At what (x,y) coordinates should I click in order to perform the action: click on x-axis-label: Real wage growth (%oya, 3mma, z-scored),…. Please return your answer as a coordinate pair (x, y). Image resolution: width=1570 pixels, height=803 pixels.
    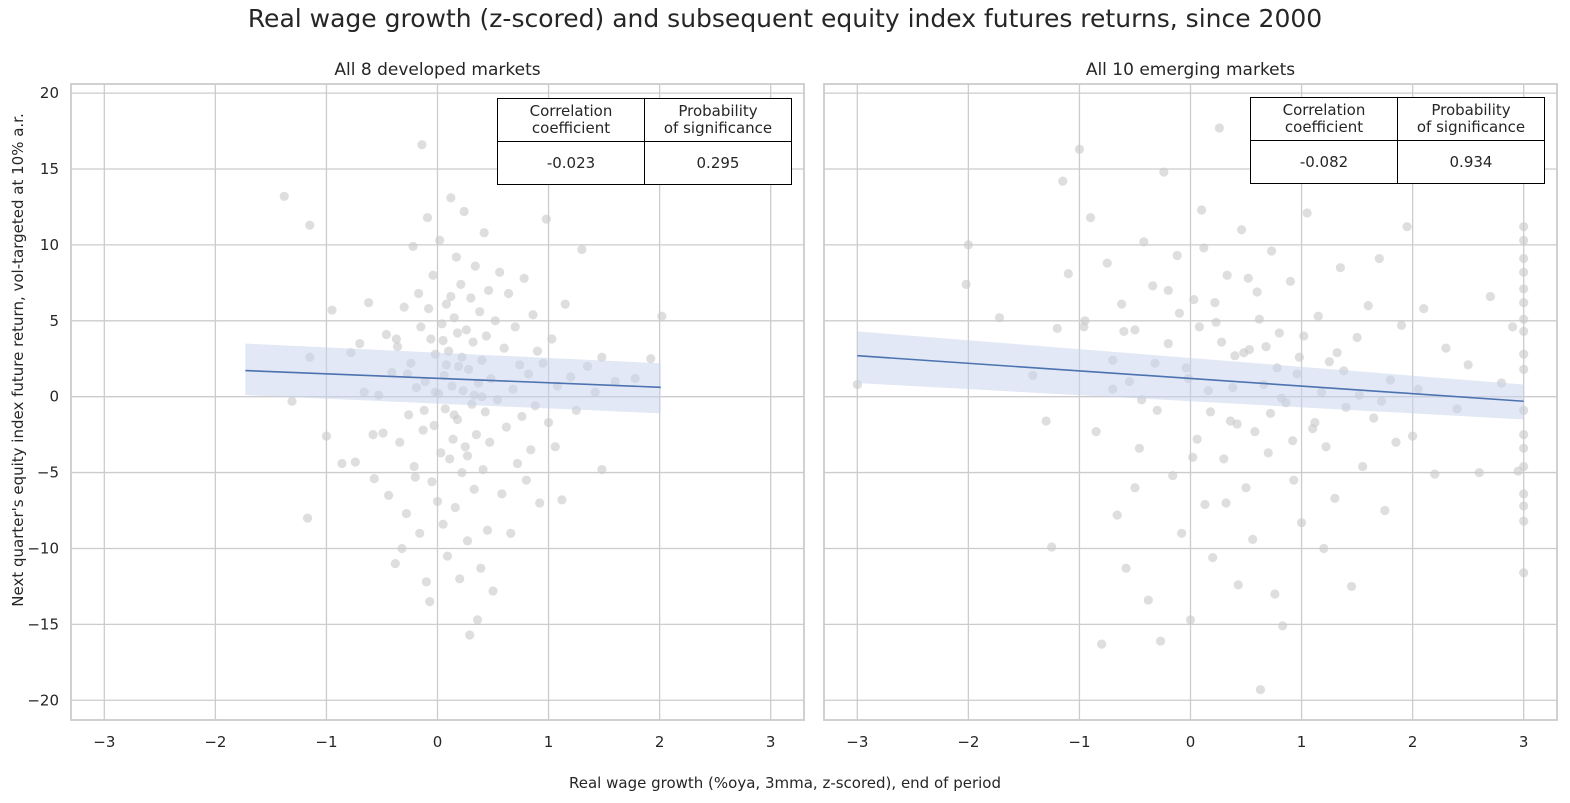
    Looking at the image, I should click on (785, 783).